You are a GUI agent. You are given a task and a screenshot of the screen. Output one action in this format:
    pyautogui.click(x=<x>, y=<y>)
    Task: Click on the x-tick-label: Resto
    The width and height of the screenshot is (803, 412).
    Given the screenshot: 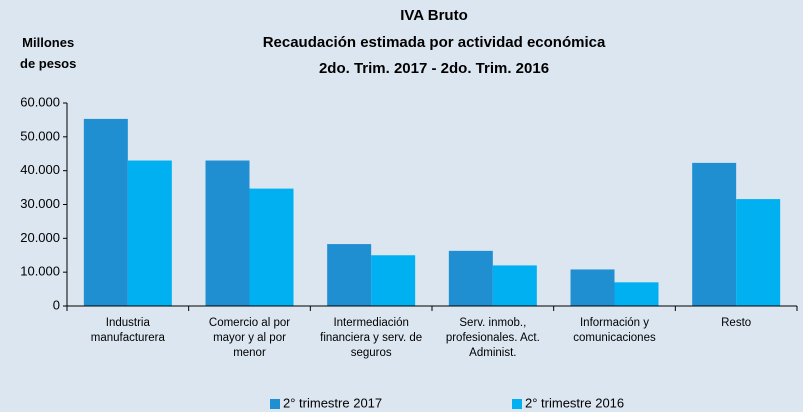 What is the action you would take?
    pyautogui.click(x=736, y=323)
    